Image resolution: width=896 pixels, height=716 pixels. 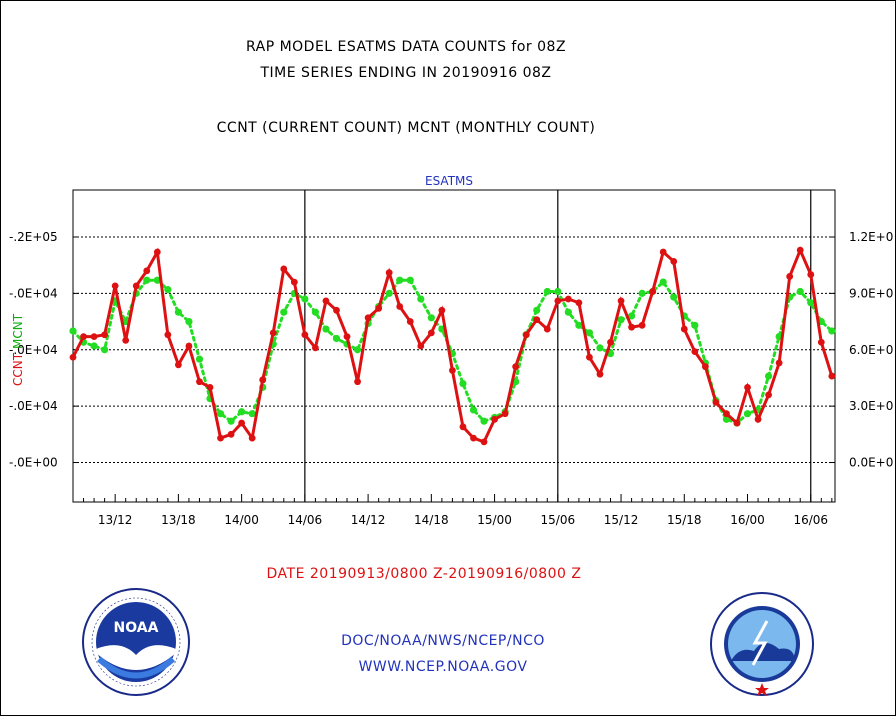 I want to click on nws-logo, so click(x=762, y=644).